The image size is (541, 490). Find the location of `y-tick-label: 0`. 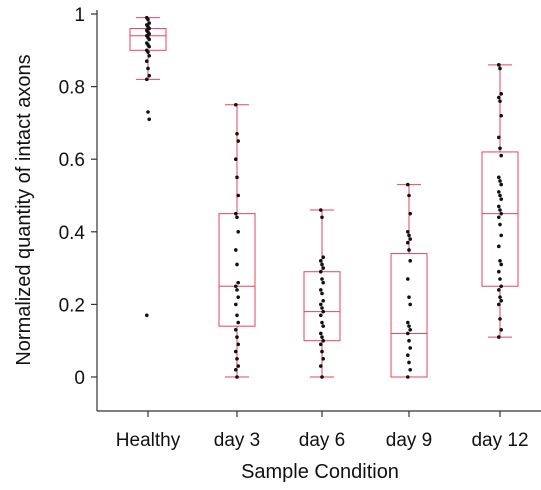

y-tick-label: 0 is located at coordinates (79, 378).